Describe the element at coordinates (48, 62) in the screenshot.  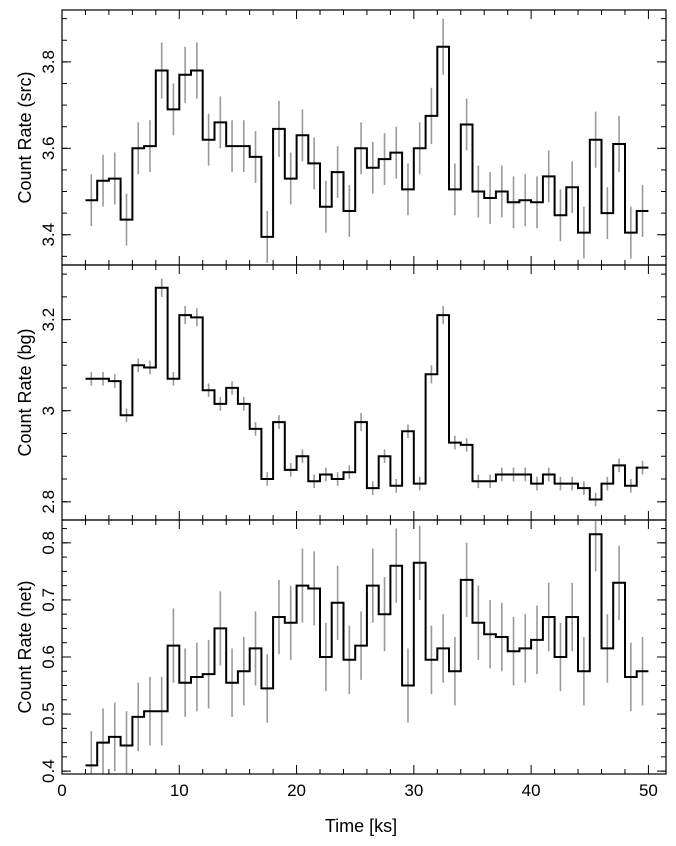
I see `src-y-tick-label: 3.8` at that location.